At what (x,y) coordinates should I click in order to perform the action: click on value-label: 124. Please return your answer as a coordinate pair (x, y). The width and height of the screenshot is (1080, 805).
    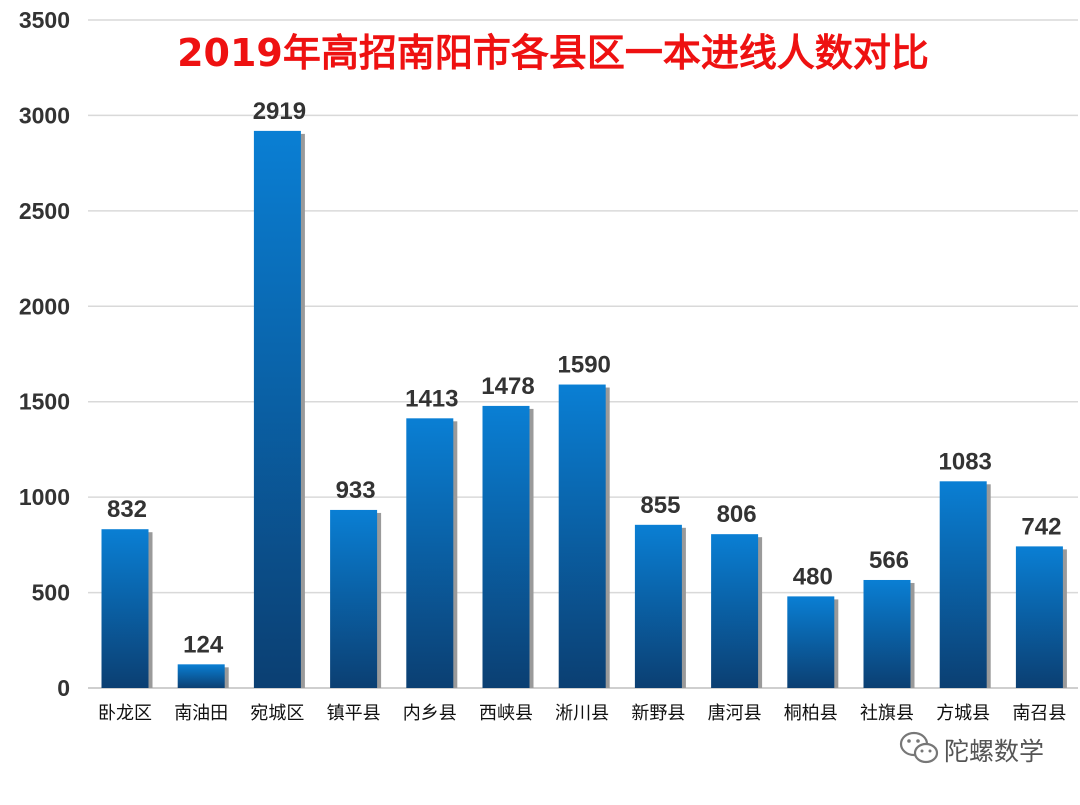
    Looking at the image, I should click on (203, 644).